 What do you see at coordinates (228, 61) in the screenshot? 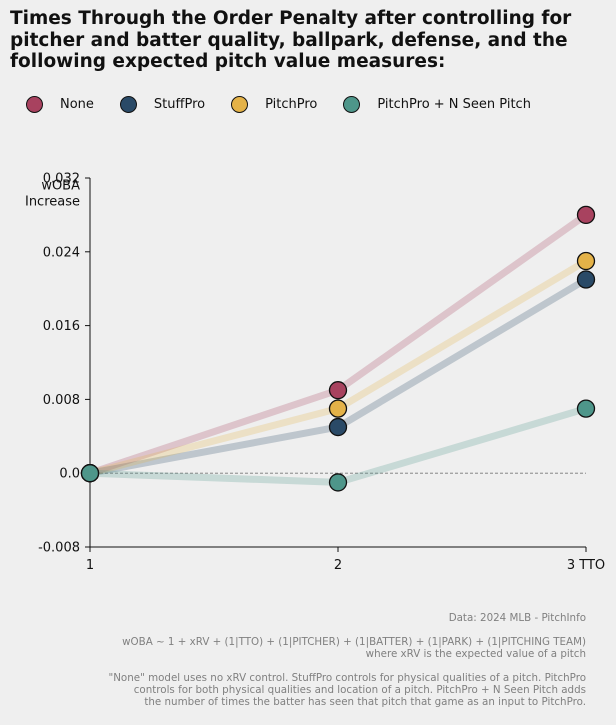
I see `title-line: following expected pitch value measures:` at bounding box center [228, 61].